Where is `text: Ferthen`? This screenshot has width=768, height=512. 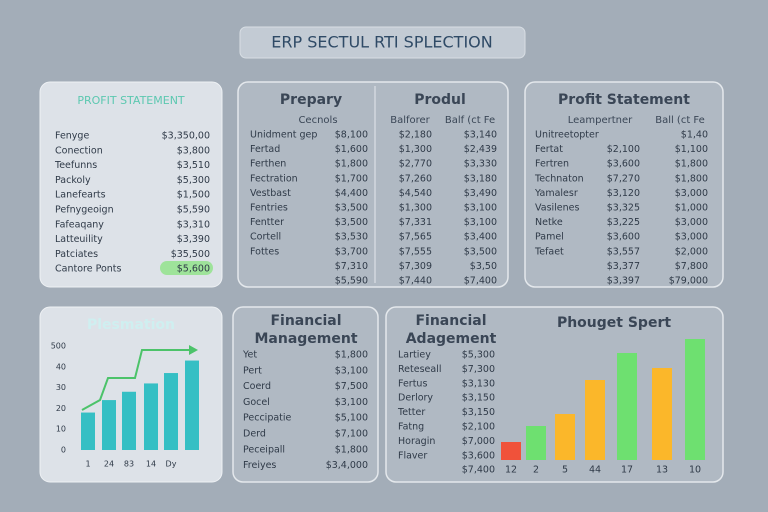
text: Ferthen is located at coordinates (268, 164).